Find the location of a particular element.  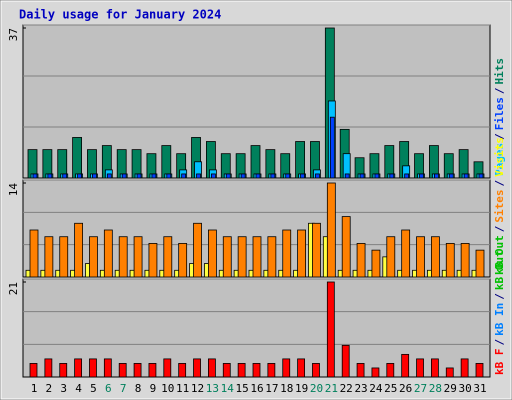

x-tick-label: 18 is located at coordinates (286, 388).